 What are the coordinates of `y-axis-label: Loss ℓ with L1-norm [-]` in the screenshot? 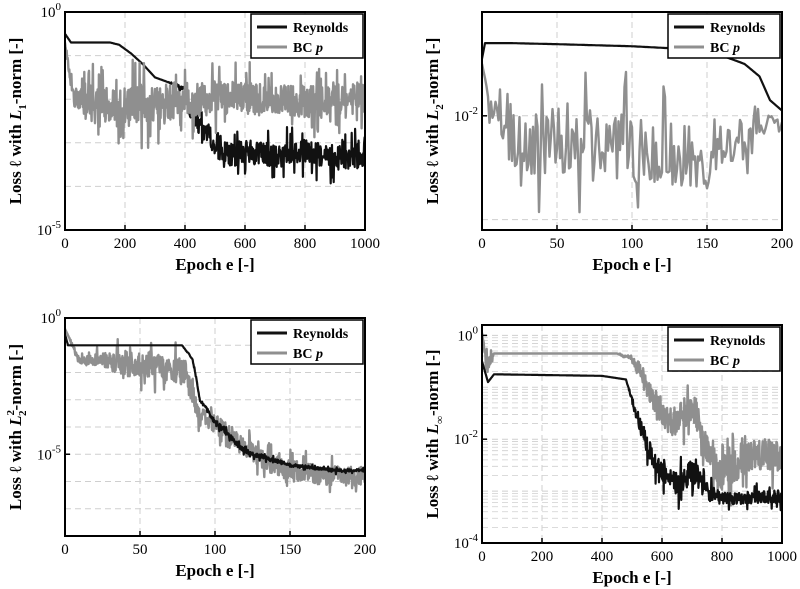 It's located at (17, 121).